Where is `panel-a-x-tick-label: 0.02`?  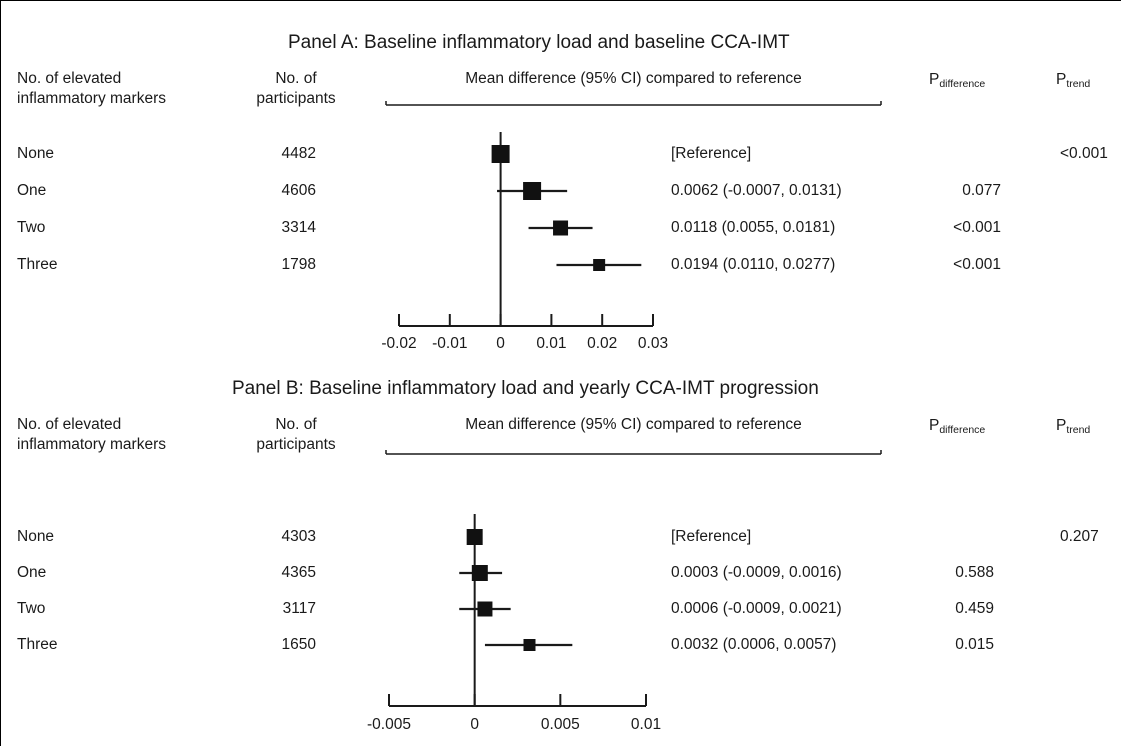 panel-a-x-tick-label: 0.02 is located at coordinates (602, 343).